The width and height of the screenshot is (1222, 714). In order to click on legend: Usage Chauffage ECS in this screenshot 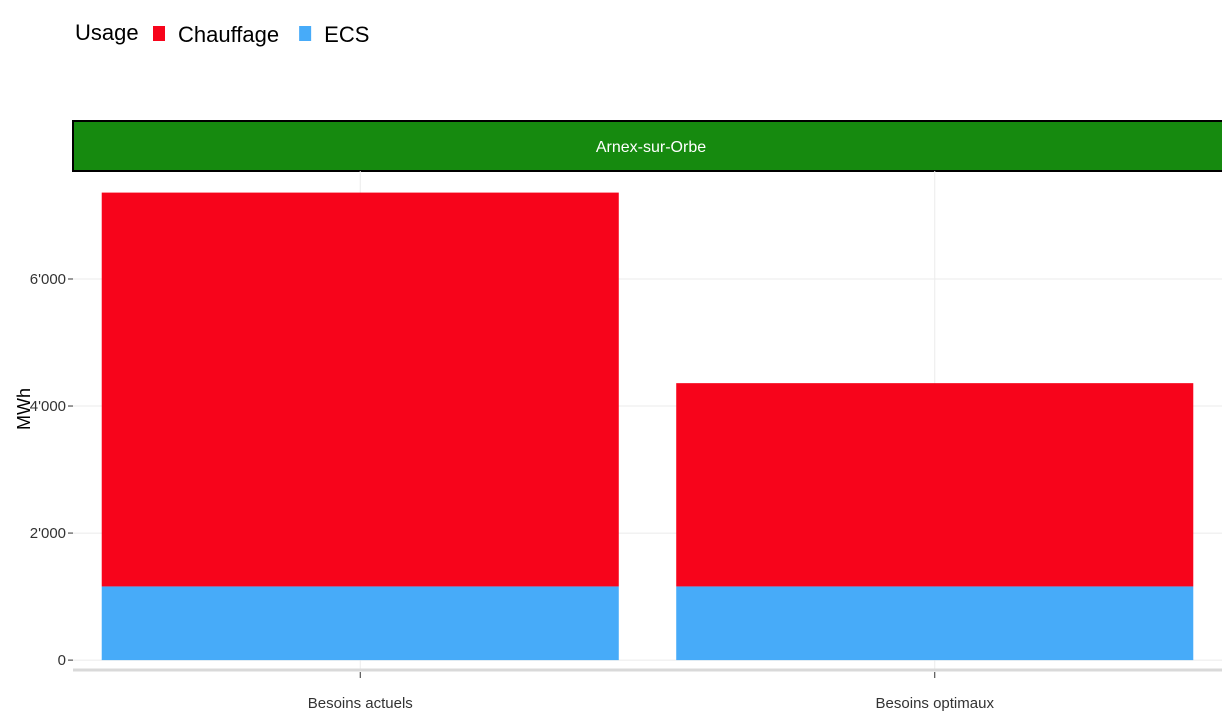, I will do `click(222, 33)`.